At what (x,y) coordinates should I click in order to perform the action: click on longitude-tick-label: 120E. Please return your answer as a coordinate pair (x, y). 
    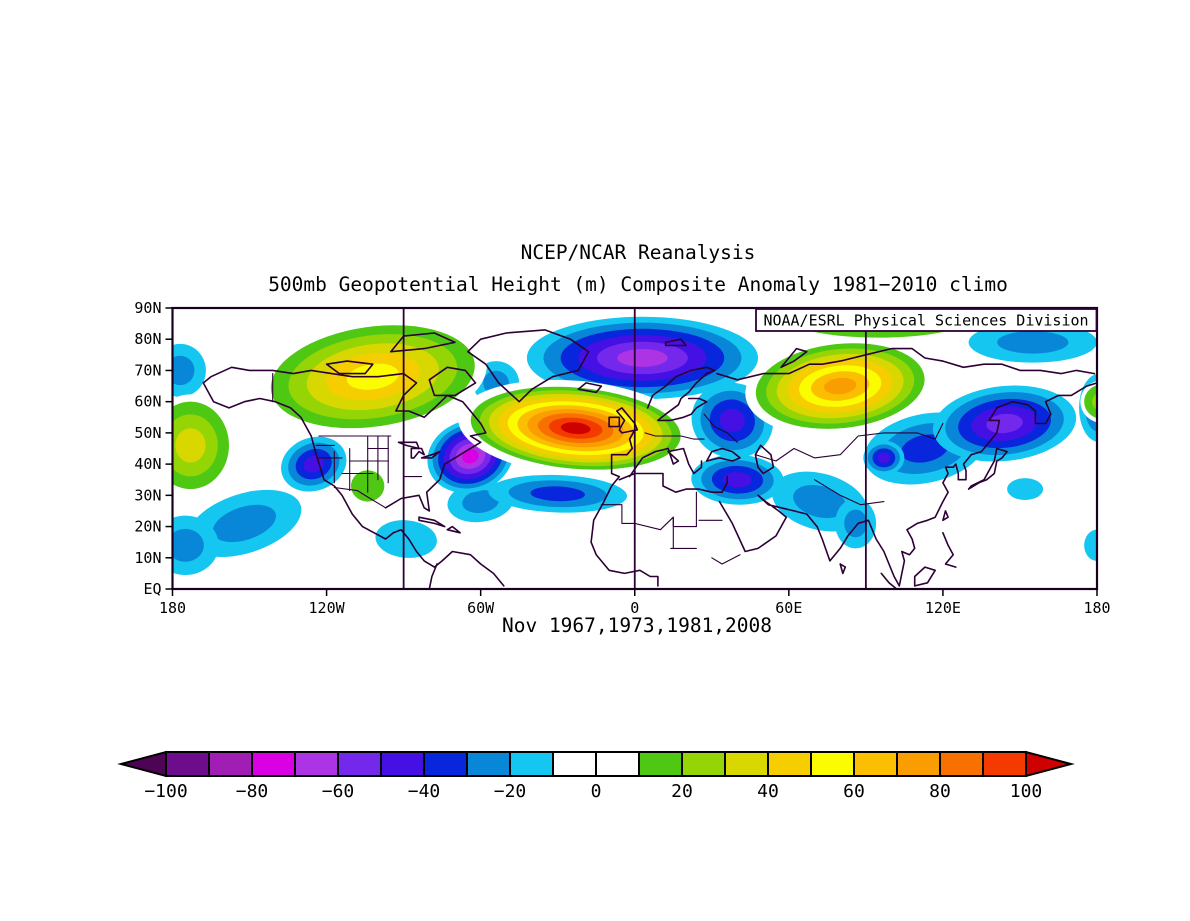
    Looking at the image, I should click on (943, 608).